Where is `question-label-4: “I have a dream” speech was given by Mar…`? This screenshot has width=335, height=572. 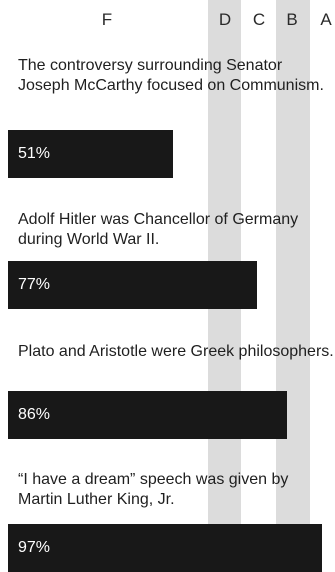 question-label-4: “I have a dream” speech was given by Mar… is located at coordinates (153, 489).